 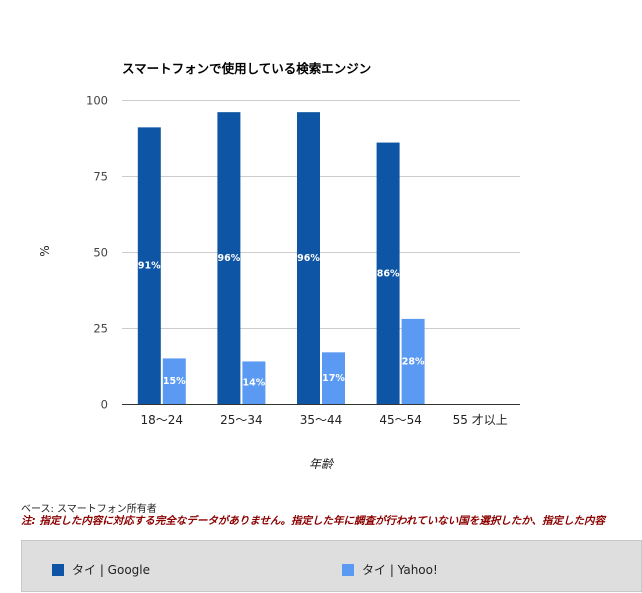 I want to click on data-label: 91%, so click(x=149, y=266).